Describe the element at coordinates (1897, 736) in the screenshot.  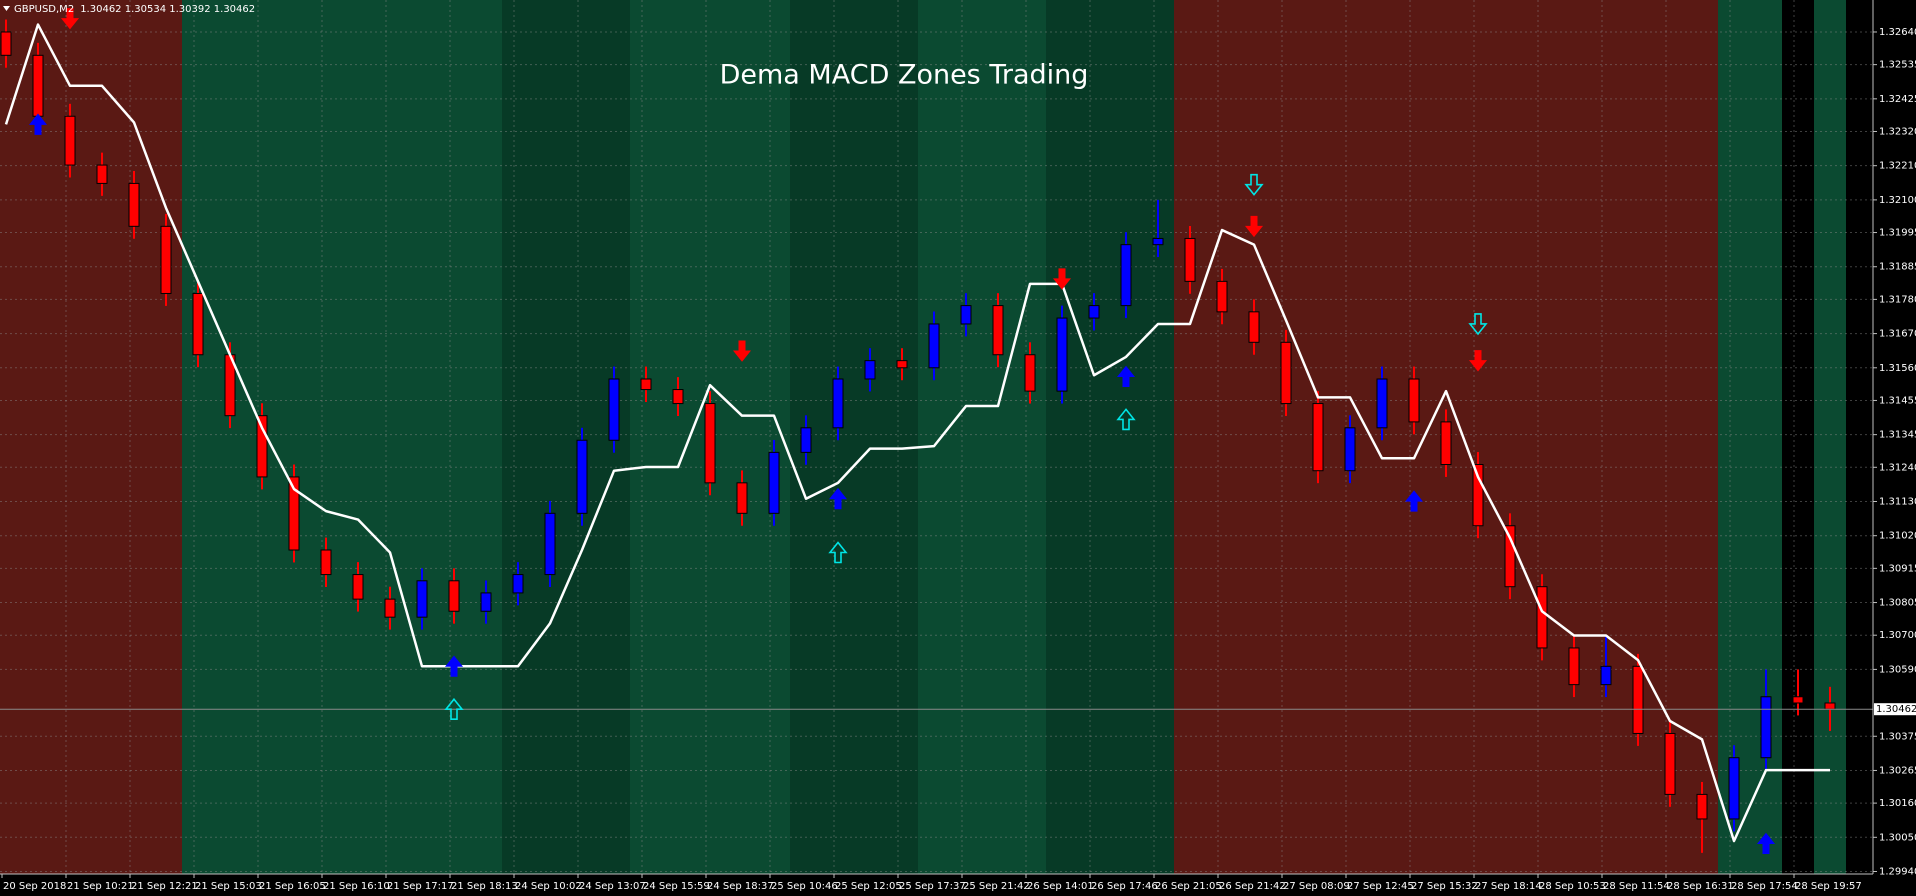
I see `y-tick-label: 1.30375` at that location.